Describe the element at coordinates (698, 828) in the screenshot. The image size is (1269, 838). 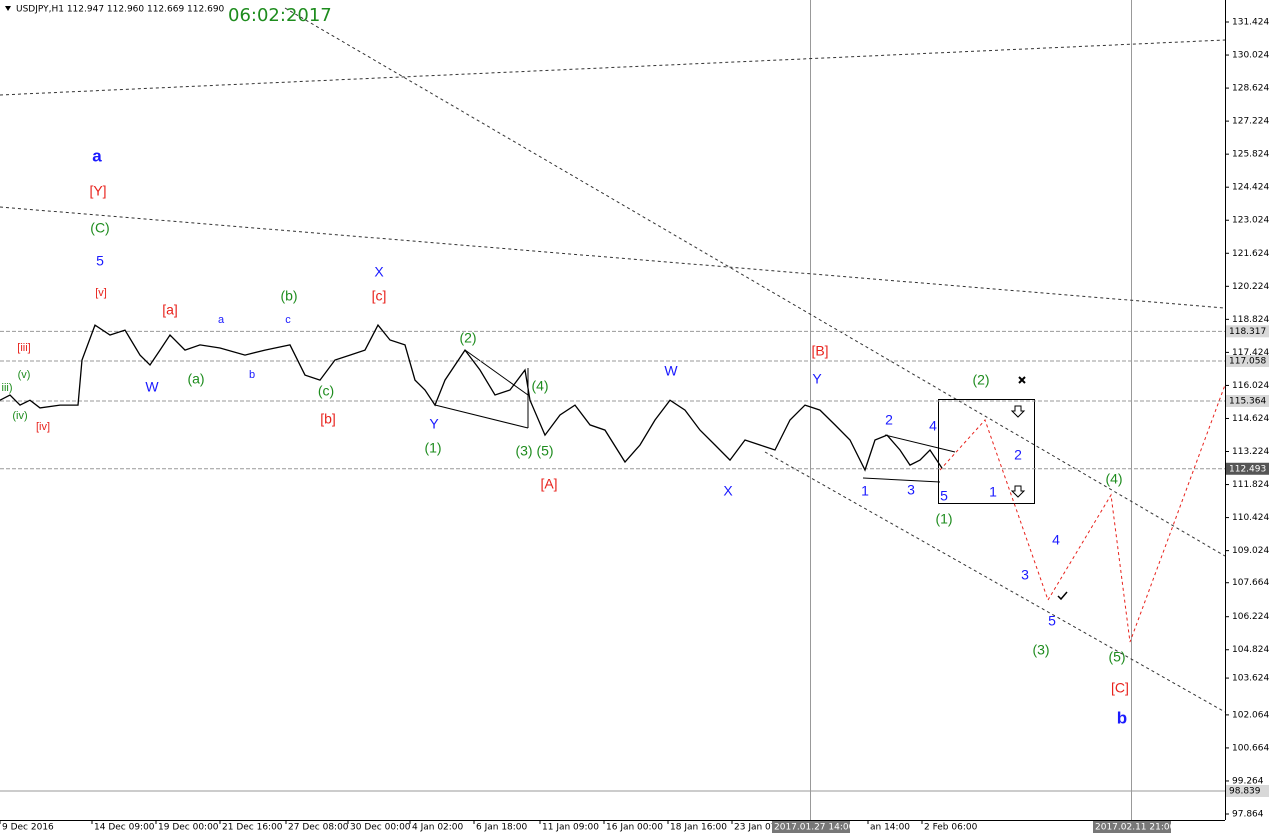
I see `x-tick-label: 18 Jan 16:00` at that location.